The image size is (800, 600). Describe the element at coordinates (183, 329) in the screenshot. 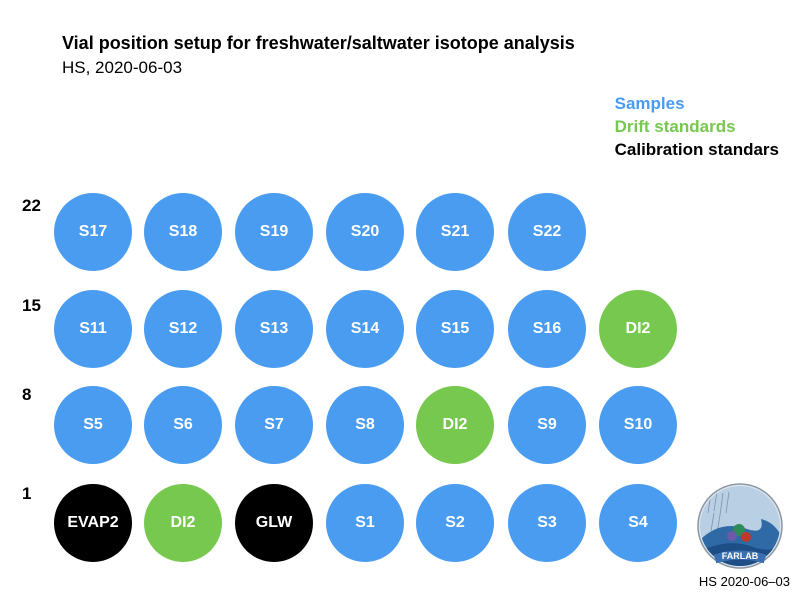

I see `vial-sample: S12` at that location.